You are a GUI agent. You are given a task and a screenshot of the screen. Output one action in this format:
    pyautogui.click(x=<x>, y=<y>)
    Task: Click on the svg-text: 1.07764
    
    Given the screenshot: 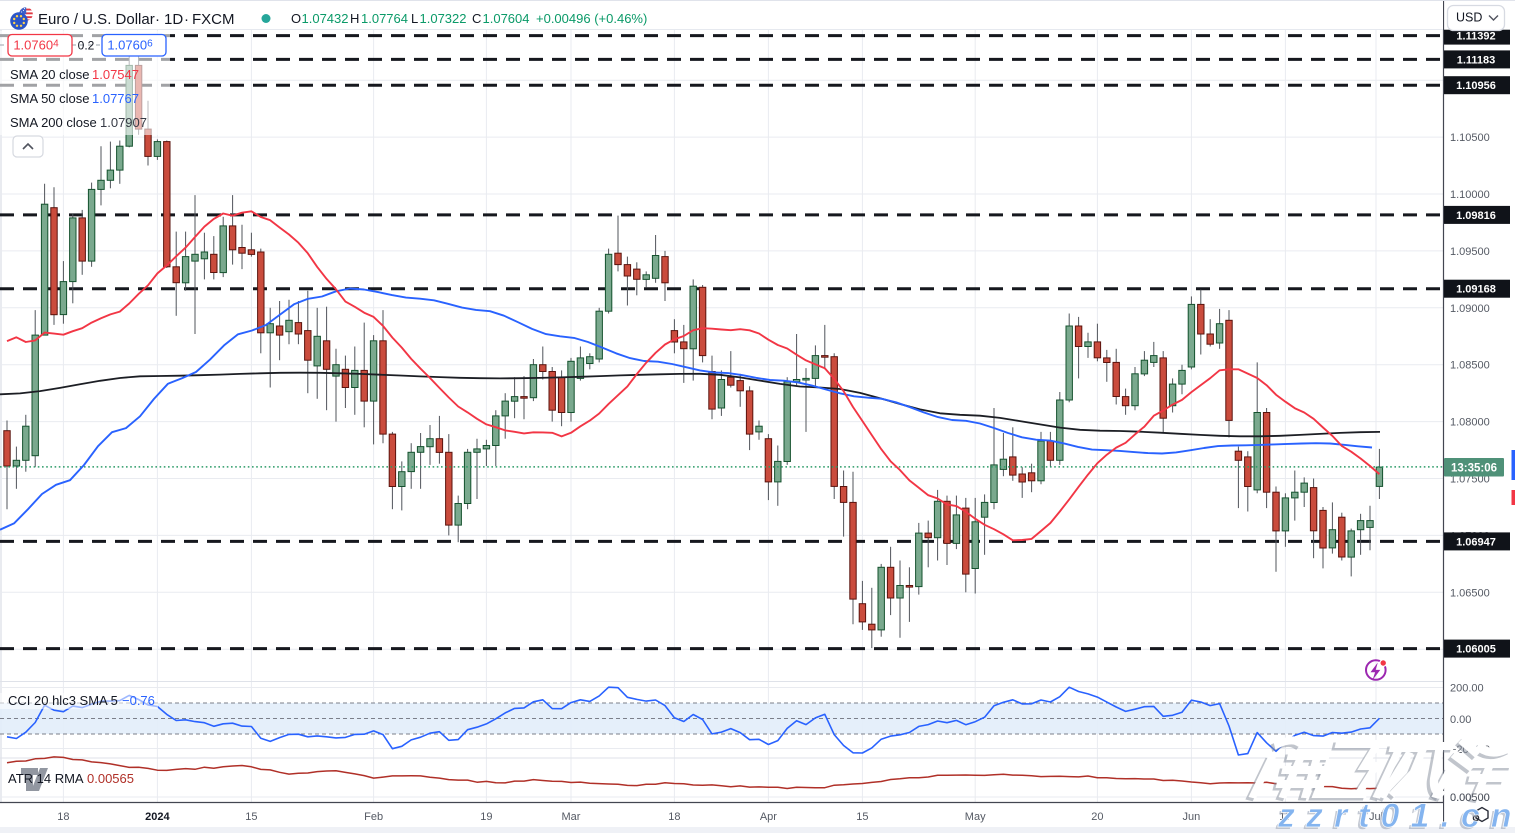 What is the action you would take?
    pyautogui.click(x=384, y=18)
    